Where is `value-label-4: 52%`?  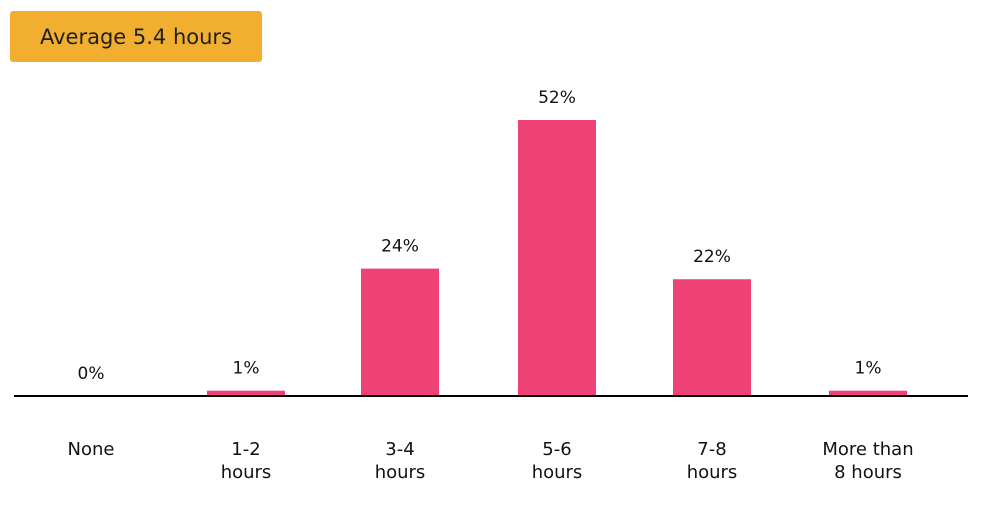 value-label-4: 52% is located at coordinates (557, 98).